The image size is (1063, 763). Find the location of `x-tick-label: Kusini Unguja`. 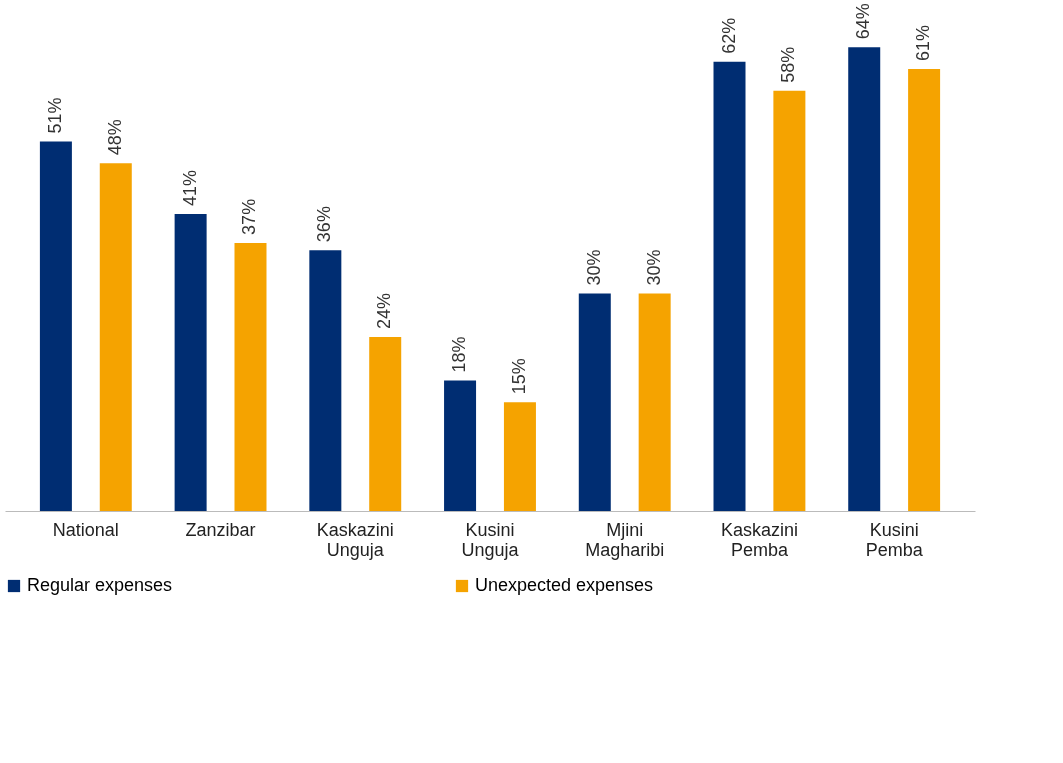

x-tick-label: Kusini Unguja is located at coordinates (490, 539).